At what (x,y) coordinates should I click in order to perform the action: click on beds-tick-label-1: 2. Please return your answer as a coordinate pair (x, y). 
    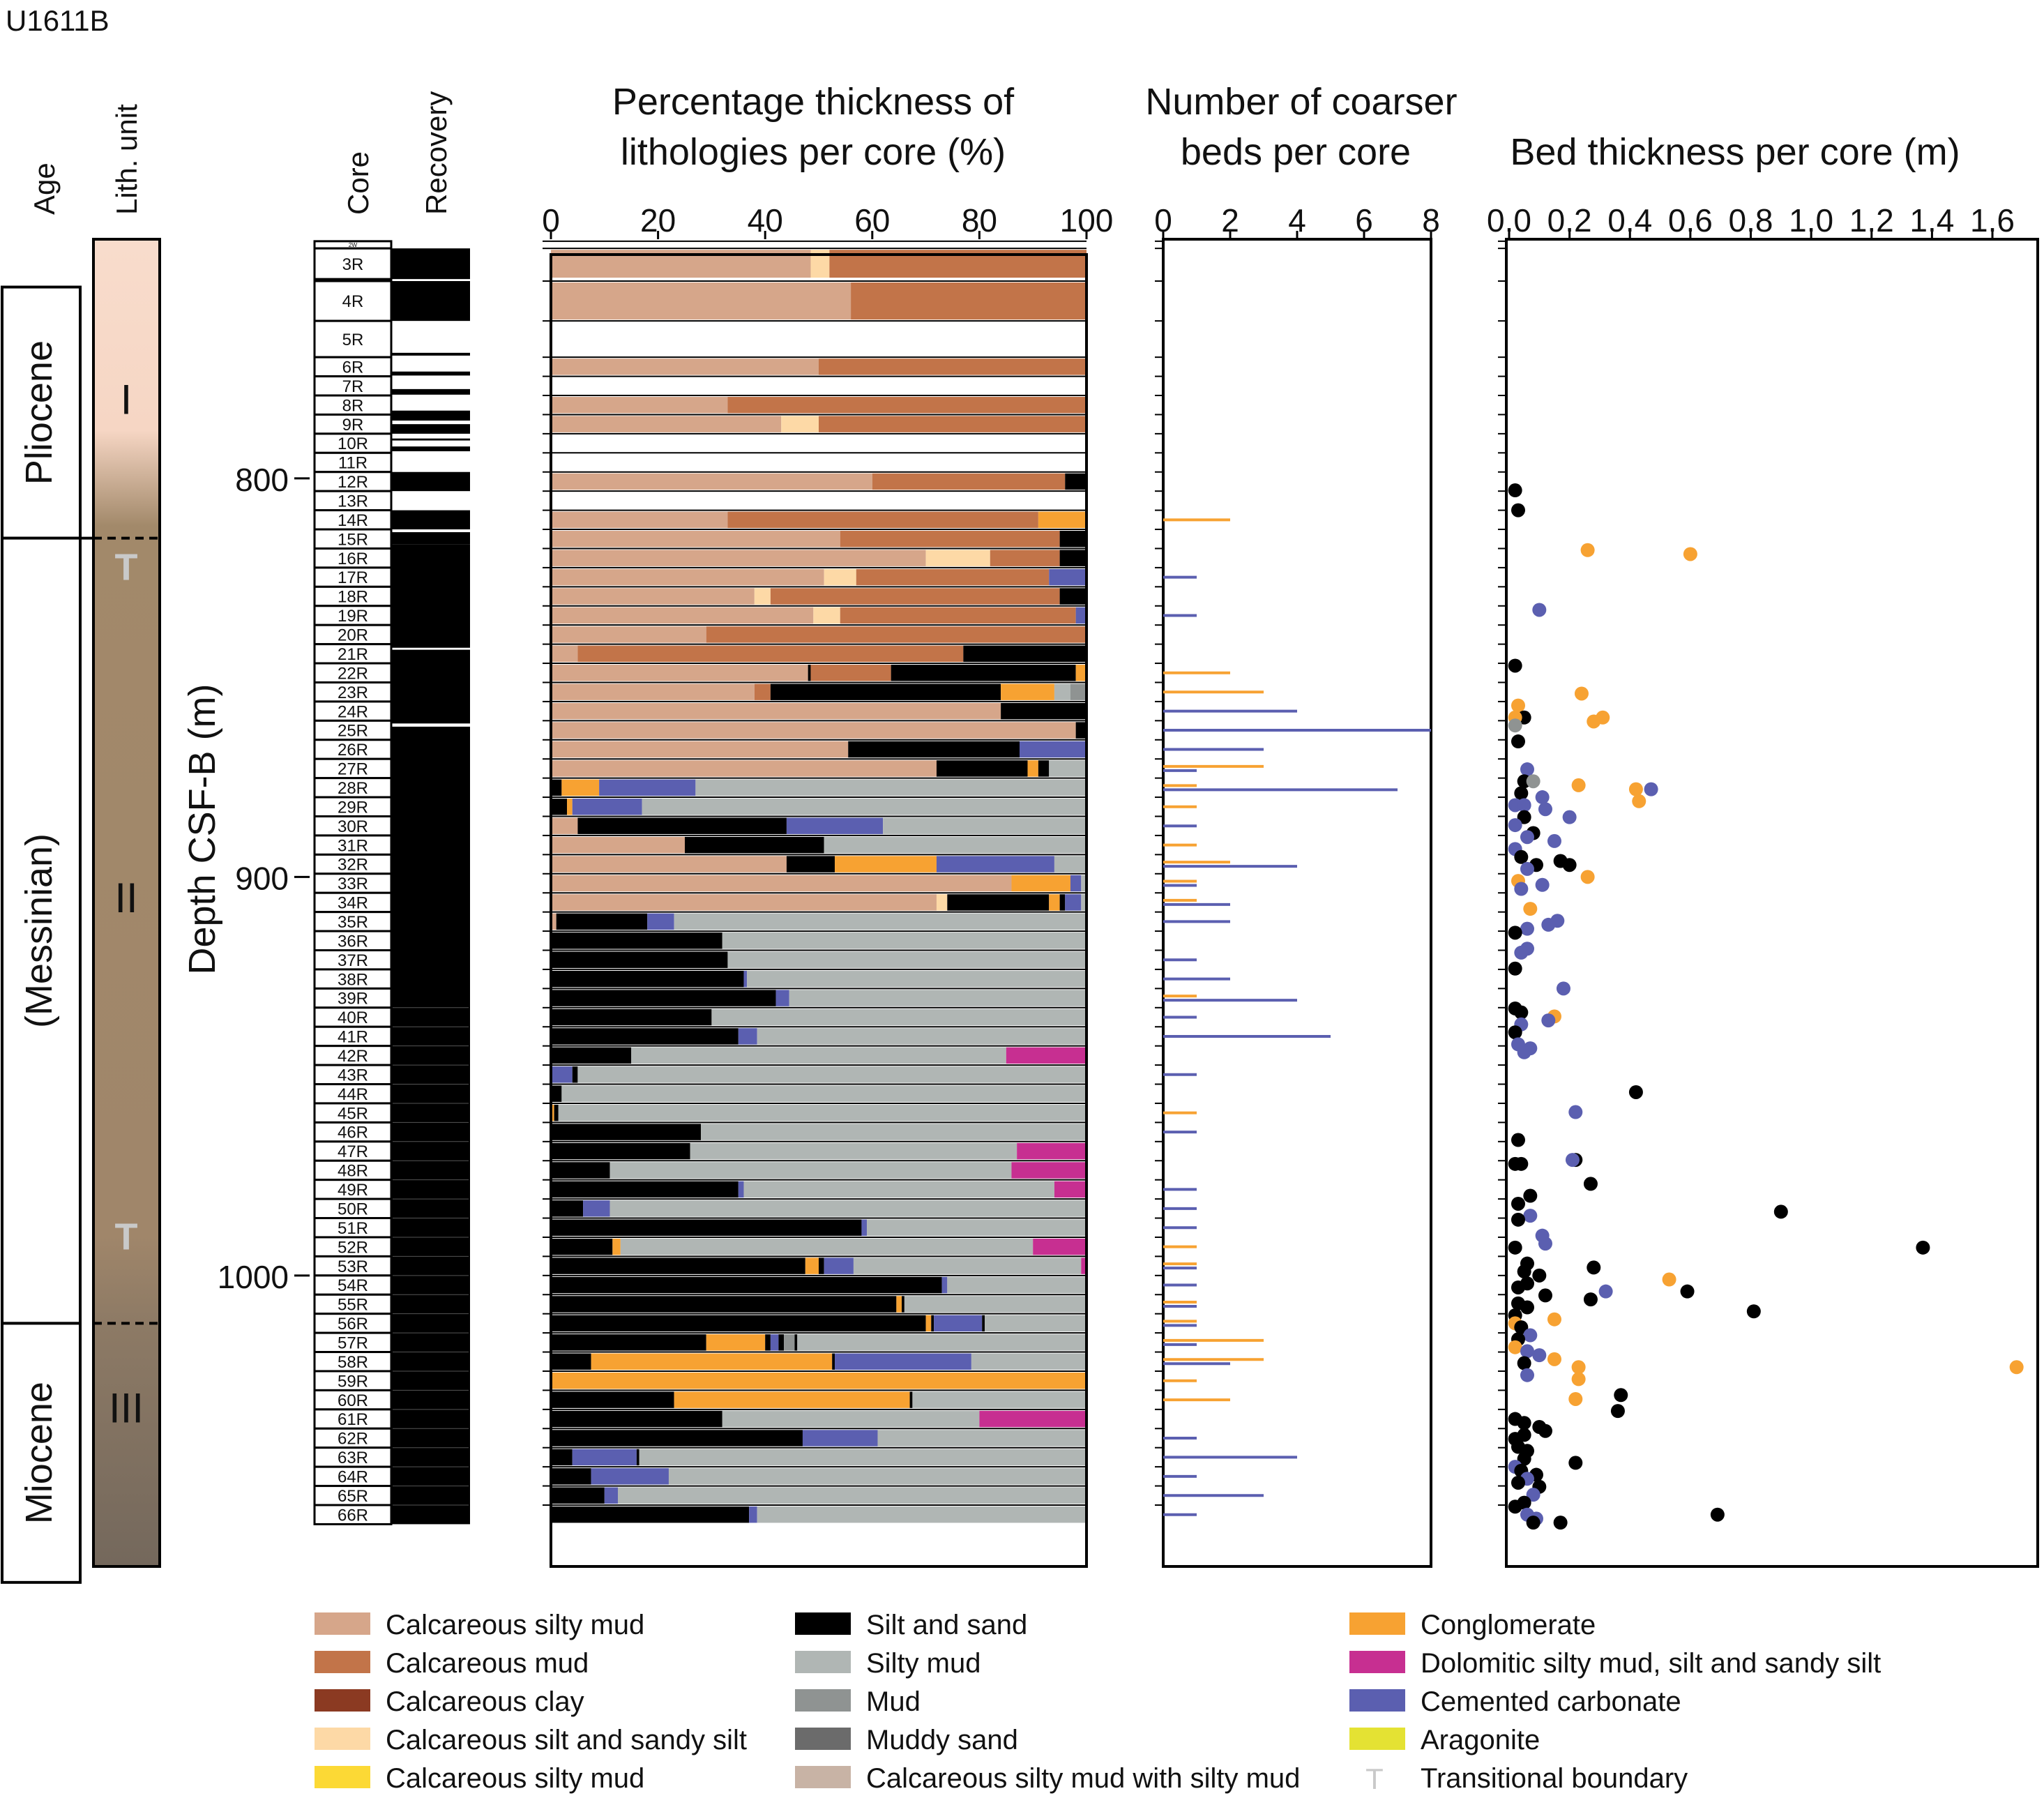
    Looking at the image, I should click on (1230, 220).